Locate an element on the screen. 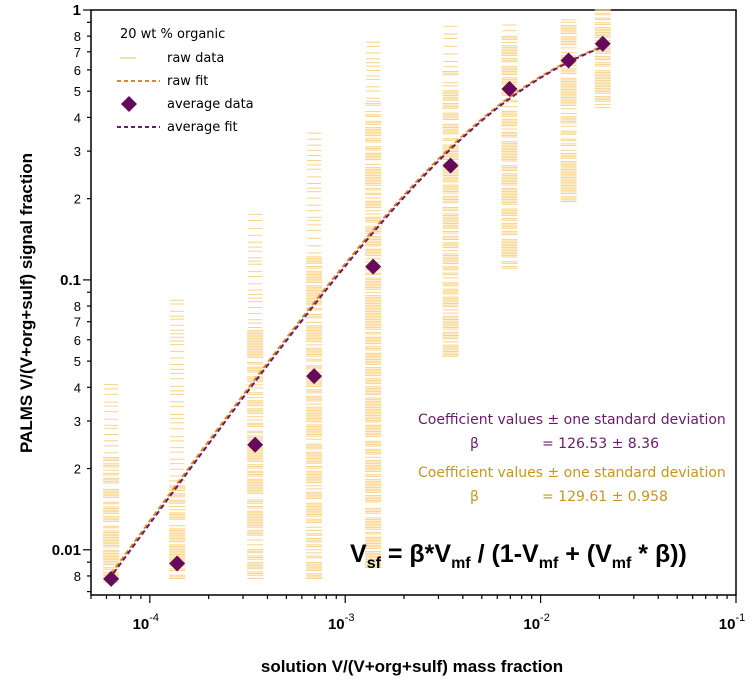 The image size is (753, 682). eq-sub: sf is located at coordinates (374, 563).